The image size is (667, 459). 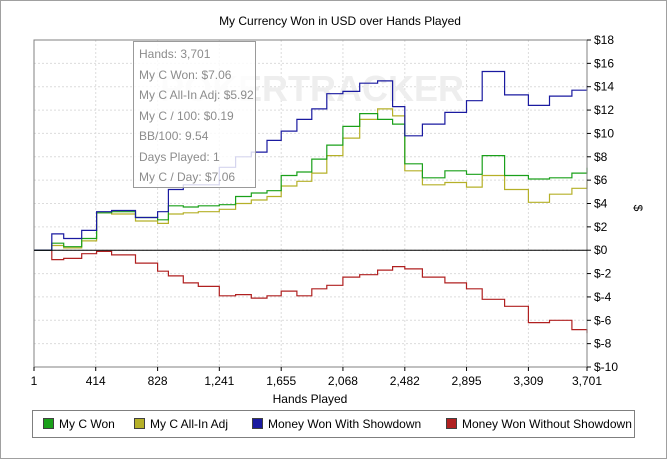 What do you see at coordinates (219, 381) in the screenshot?
I see `x-tick-label: 1,241` at bounding box center [219, 381].